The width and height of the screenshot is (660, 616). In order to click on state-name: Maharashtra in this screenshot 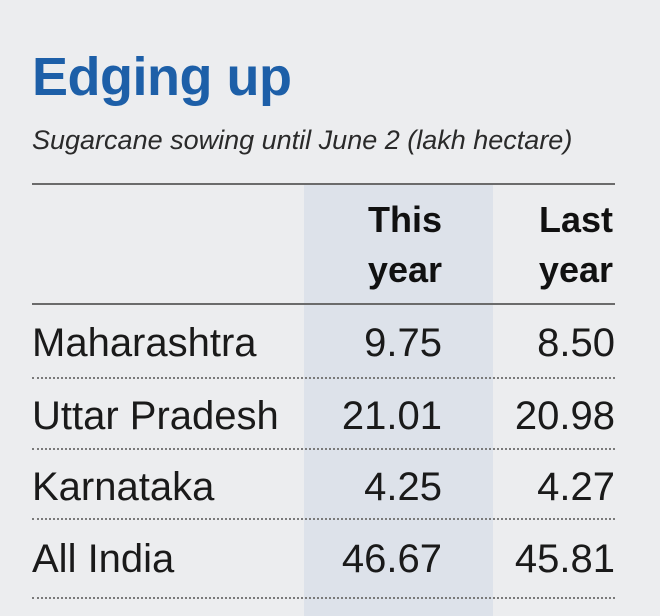, I will do `click(144, 343)`.